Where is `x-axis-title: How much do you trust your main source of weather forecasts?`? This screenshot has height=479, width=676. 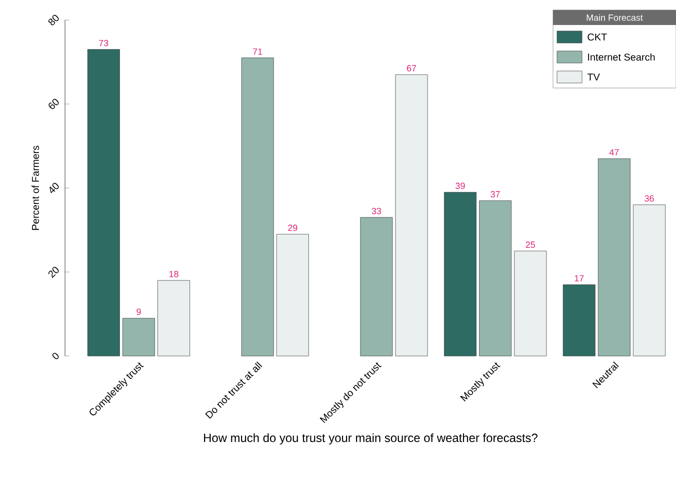 x-axis-title: How much do you trust your main source of weather forecasts? is located at coordinates (371, 438).